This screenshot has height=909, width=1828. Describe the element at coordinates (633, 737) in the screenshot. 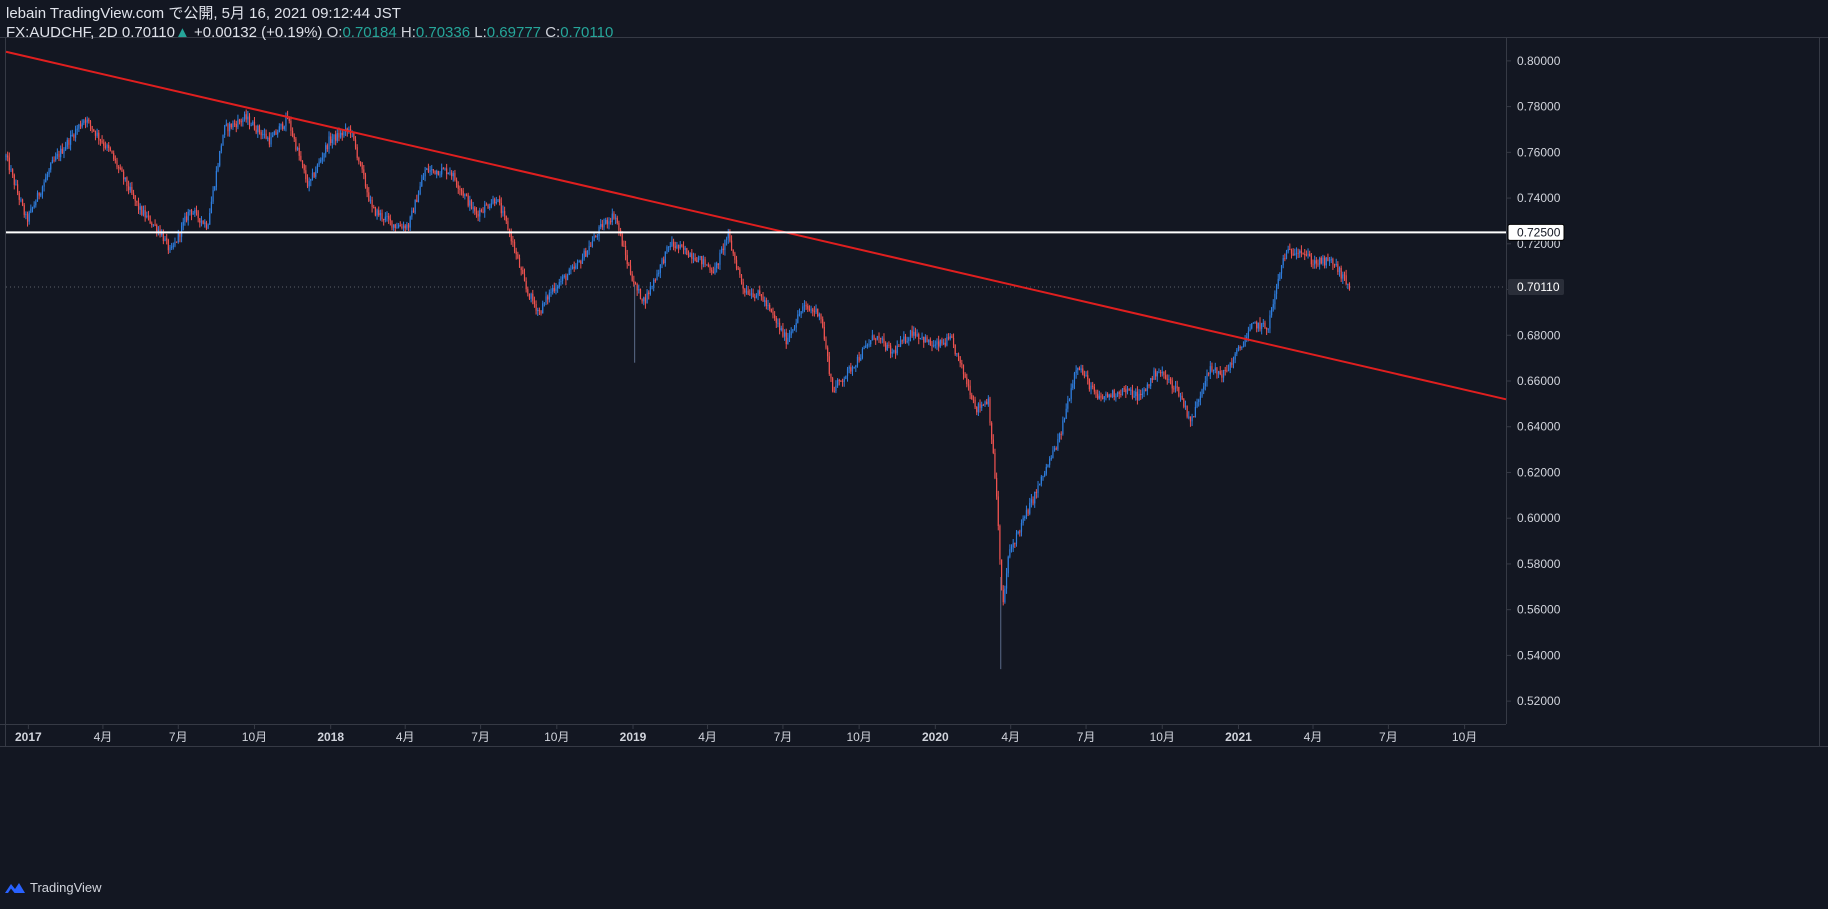

I see `time-tick-label: 2019` at that location.